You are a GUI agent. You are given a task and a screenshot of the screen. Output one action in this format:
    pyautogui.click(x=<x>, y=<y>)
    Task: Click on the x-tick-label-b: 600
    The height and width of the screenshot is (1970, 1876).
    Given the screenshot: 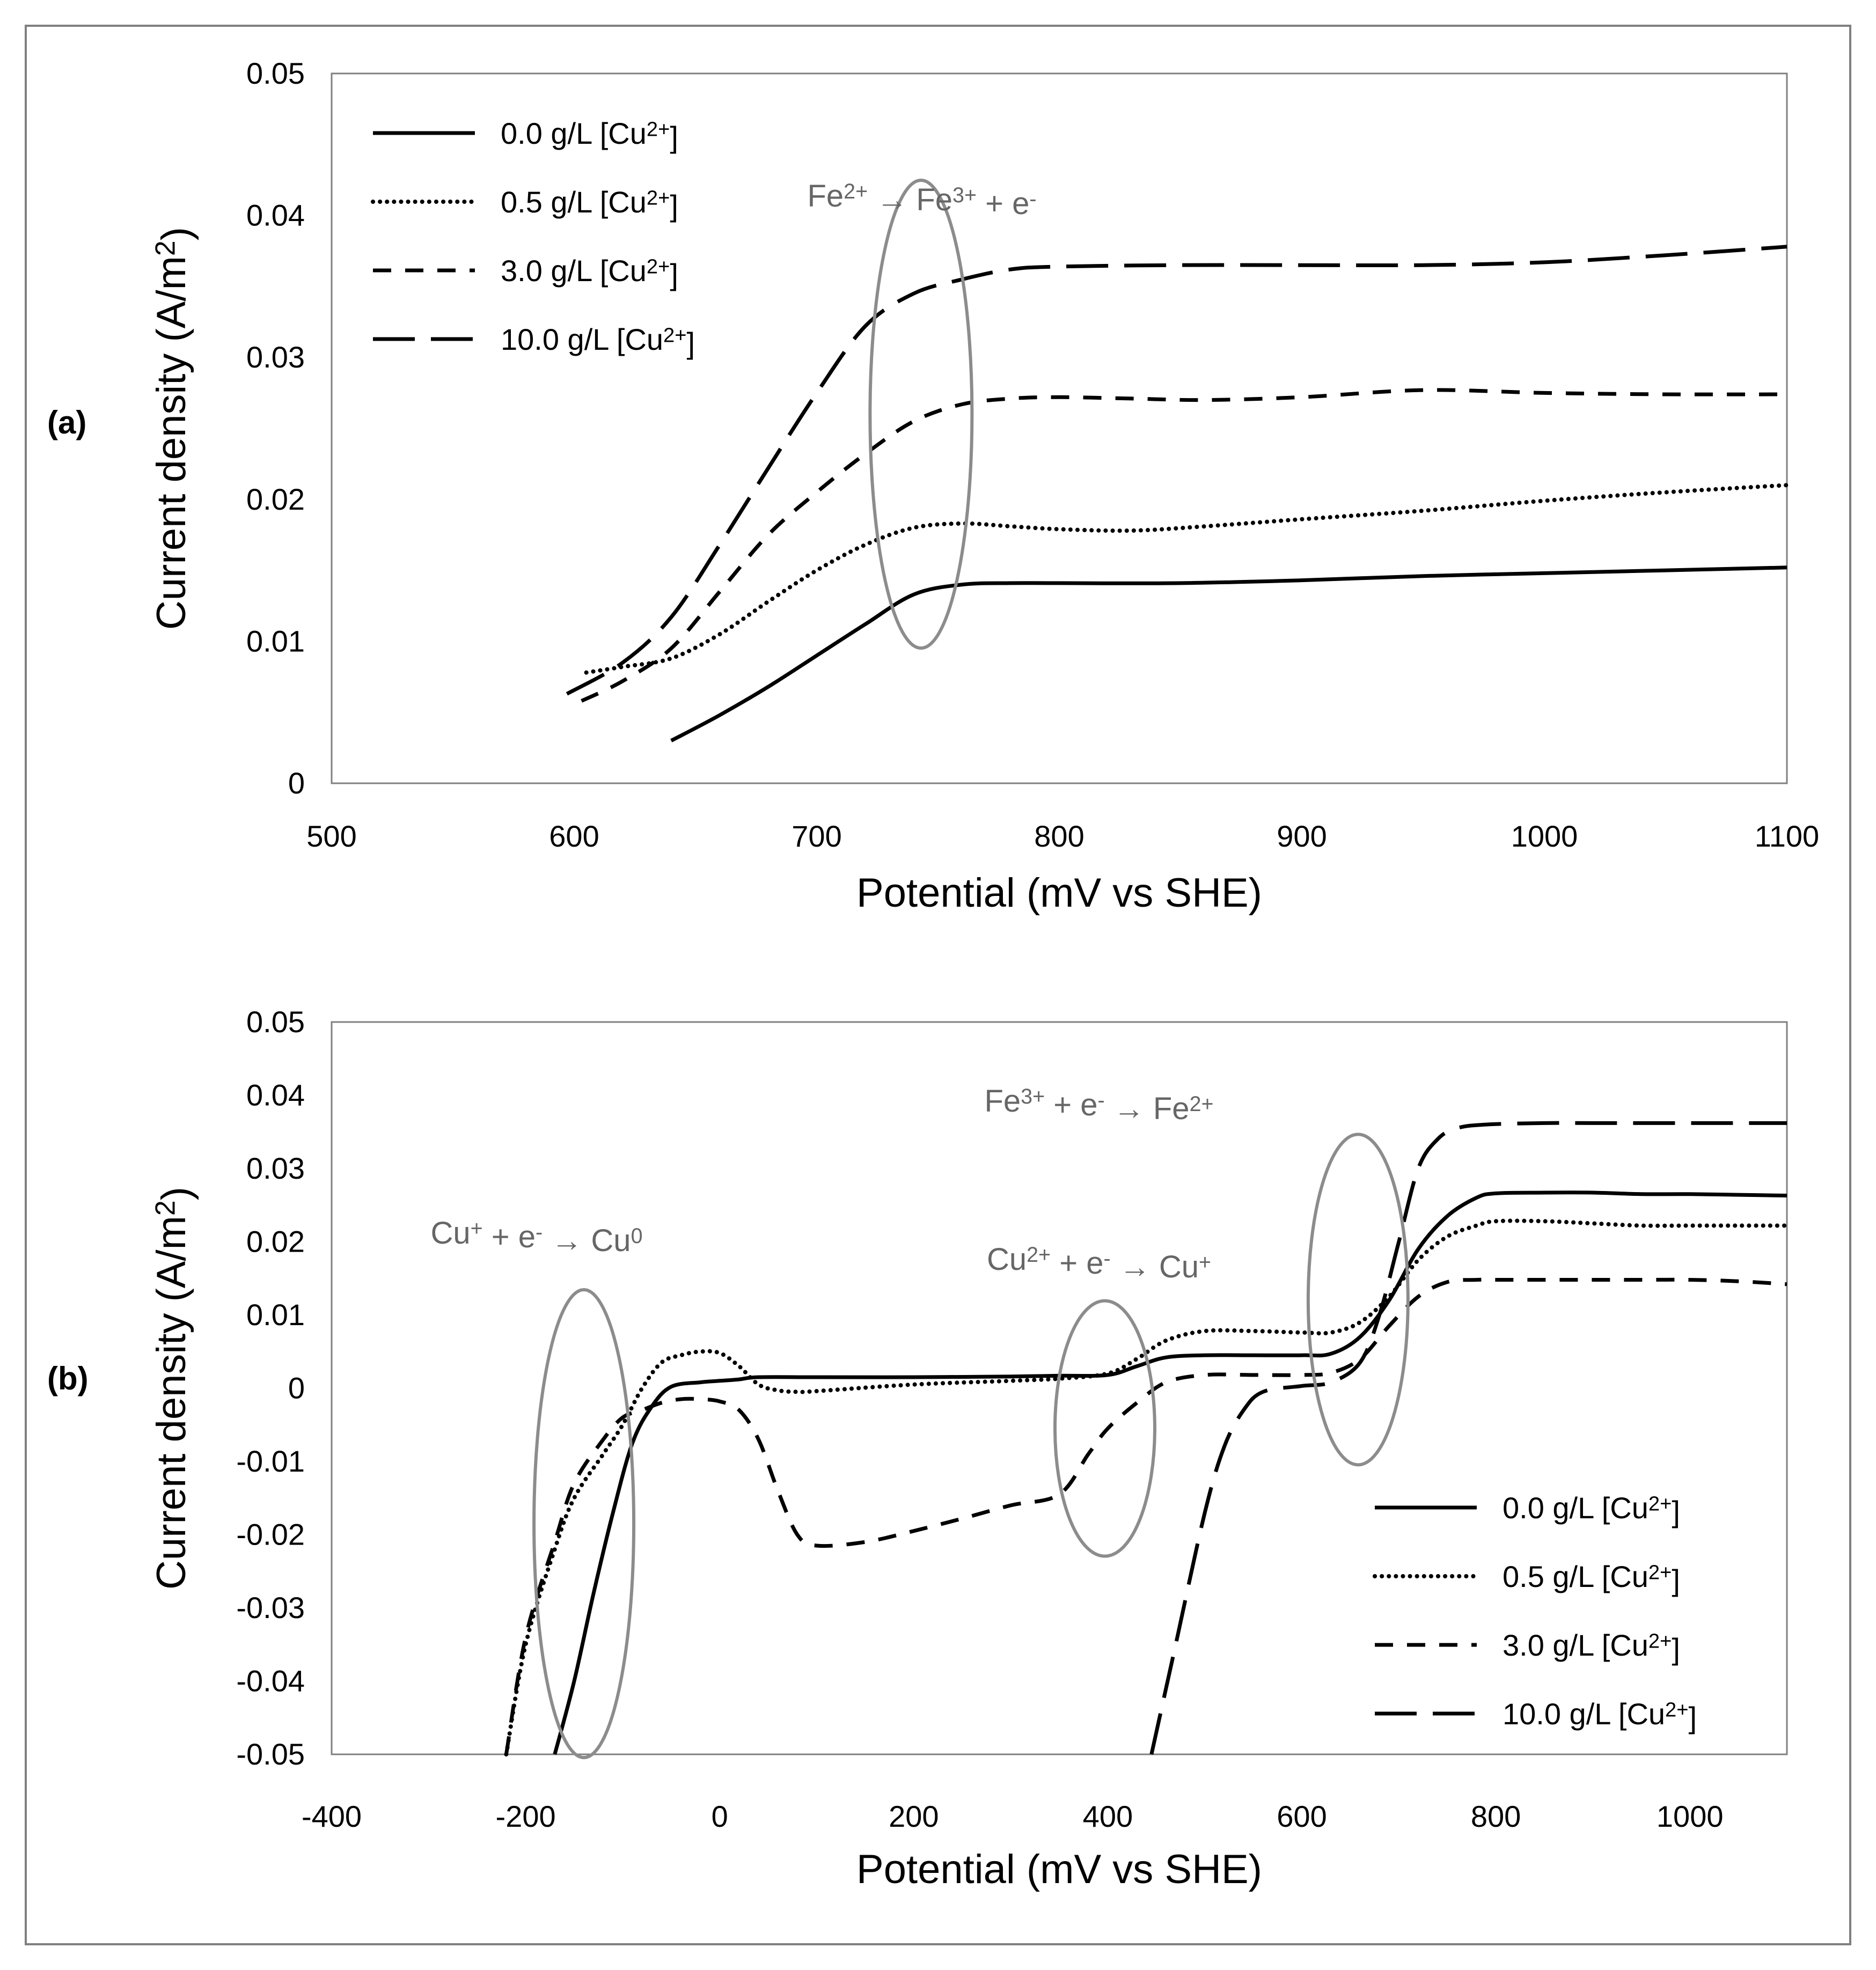 What is the action you would take?
    pyautogui.click(x=1302, y=1816)
    